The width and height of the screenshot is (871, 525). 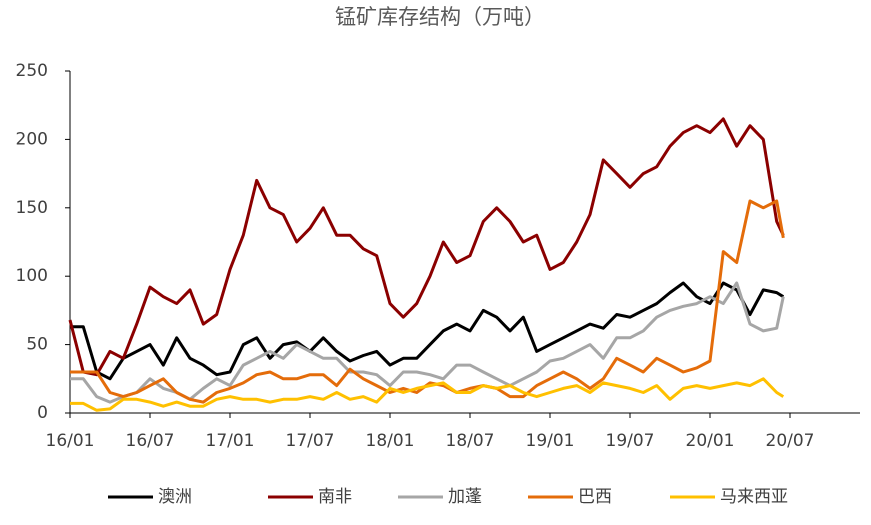 What do you see at coordinates (230, 441) in the screenshot?
I see `x-tick-label: 17/01` at bounding box center [230, 441].